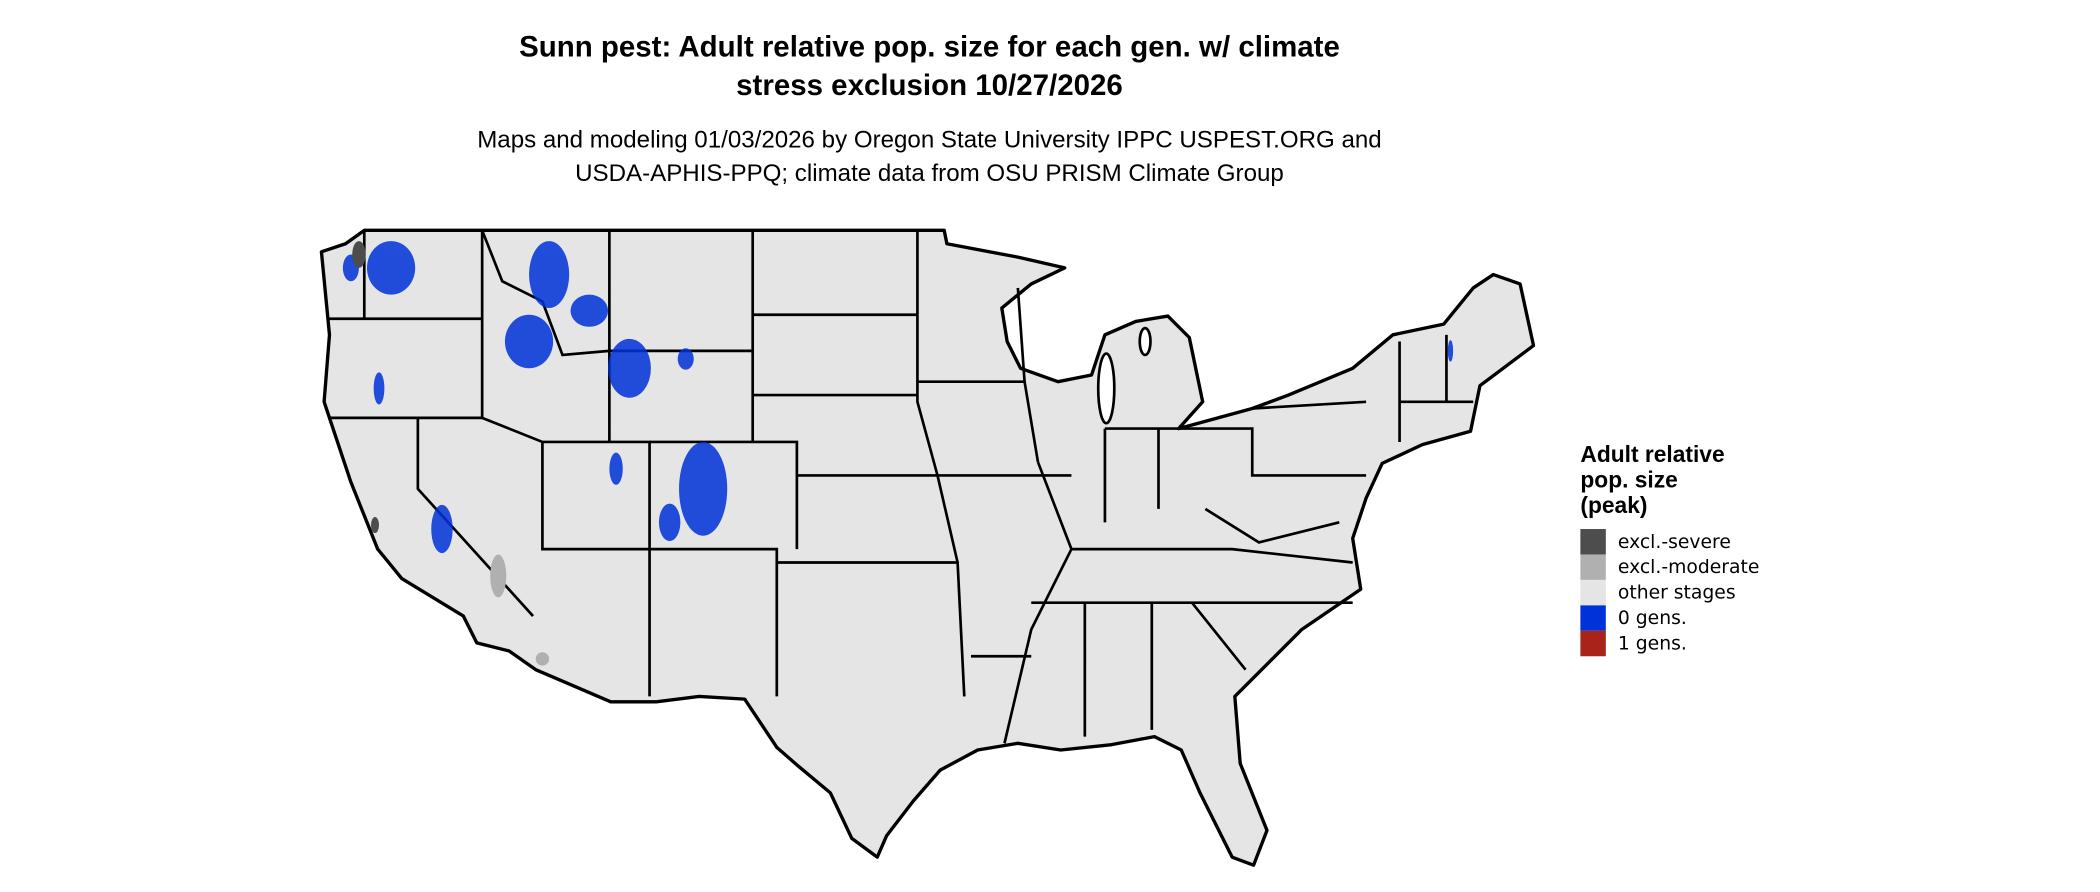 The image size is (2100, 892). Describe the element at coordinates (929, 85) in the screenshot. I see `title-line-2: stress exclusion 10/27/2026` at that location.